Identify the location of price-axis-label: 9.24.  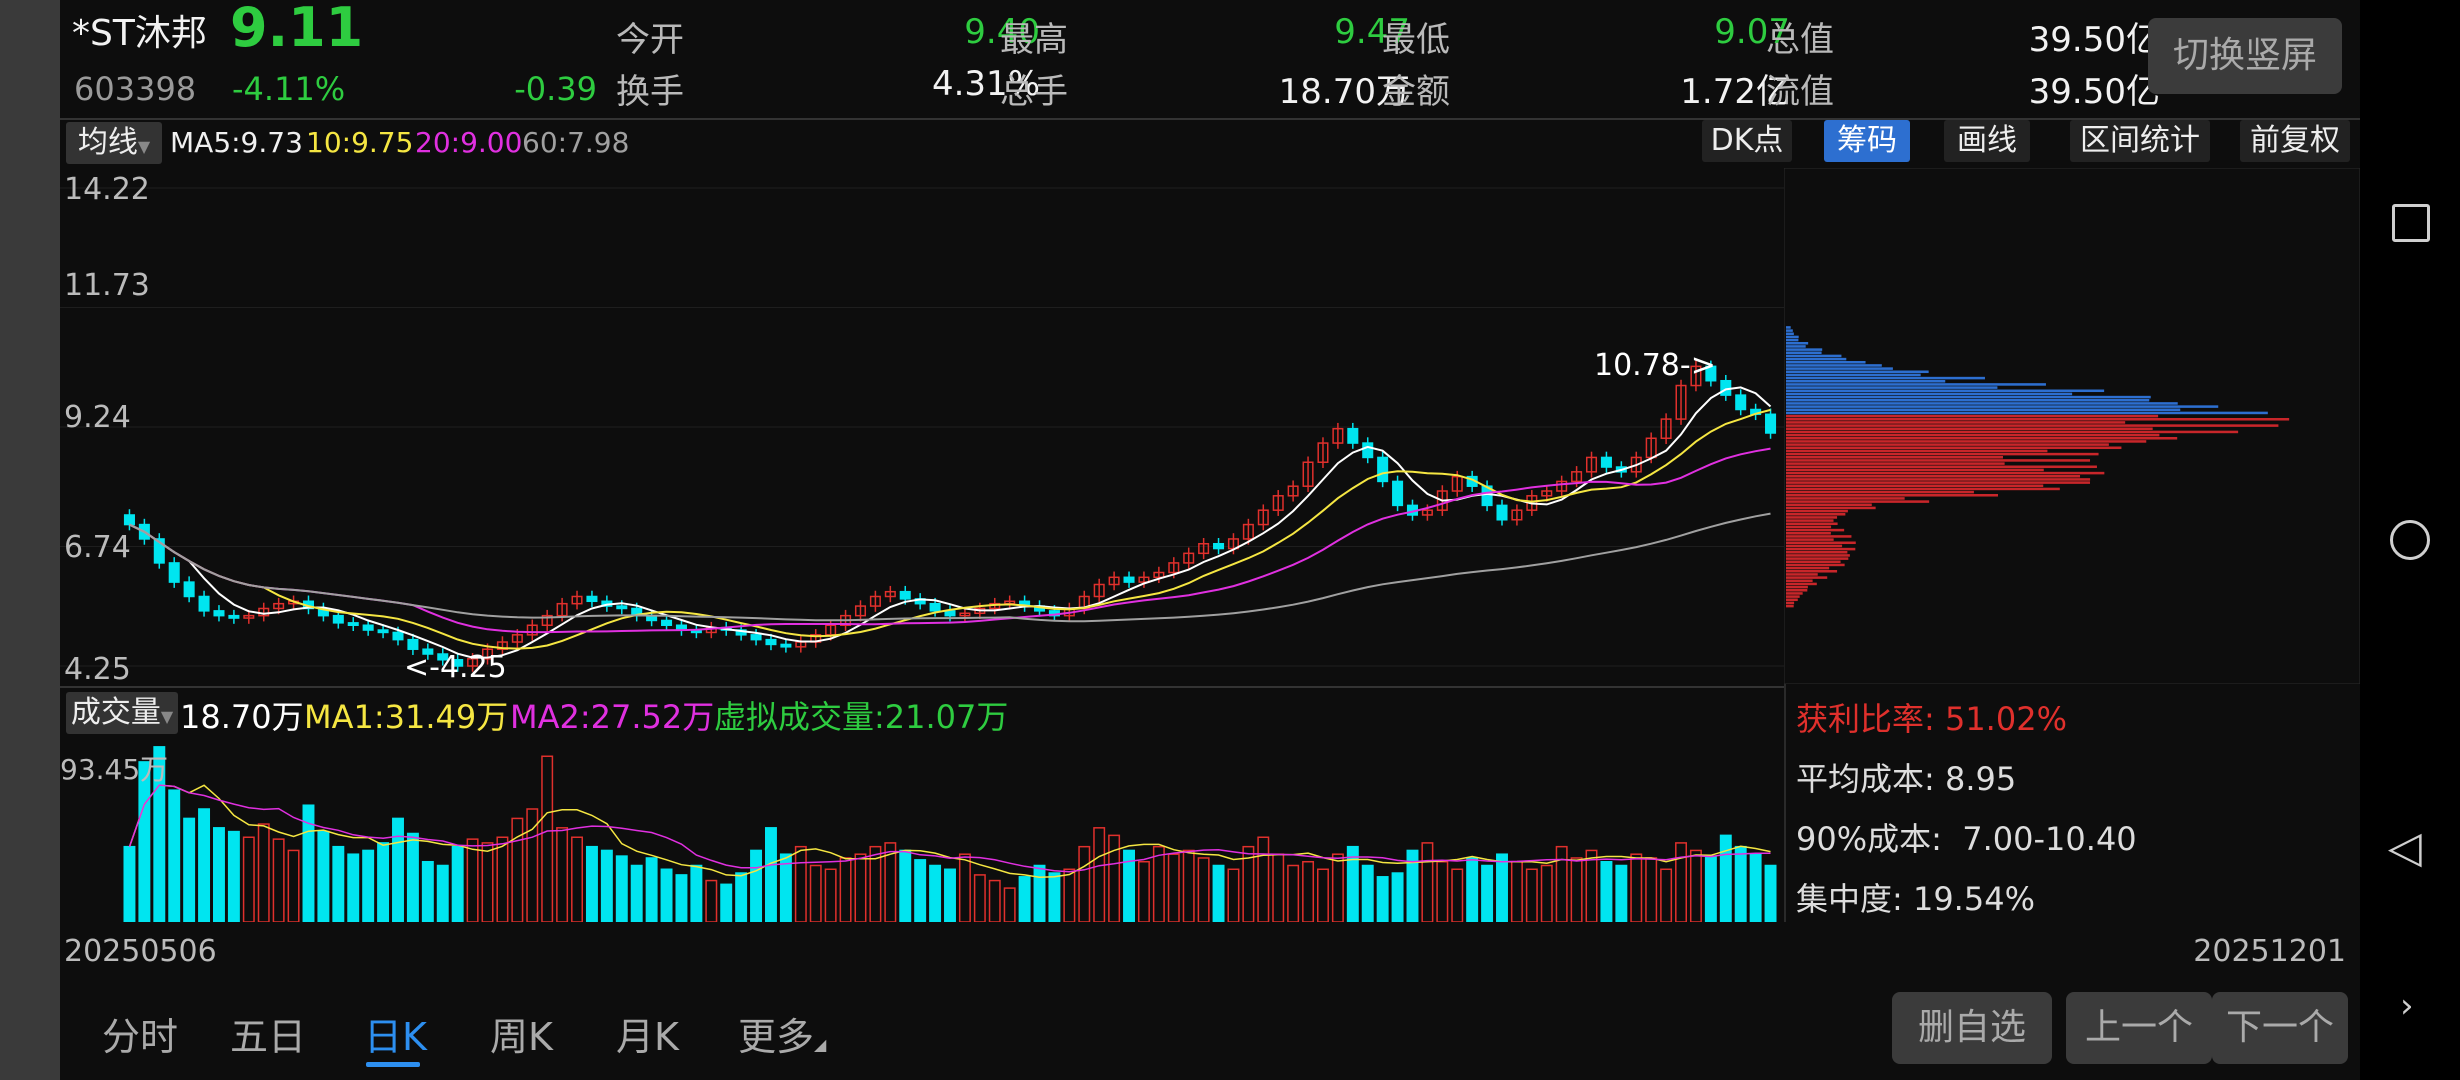
(97, 417).